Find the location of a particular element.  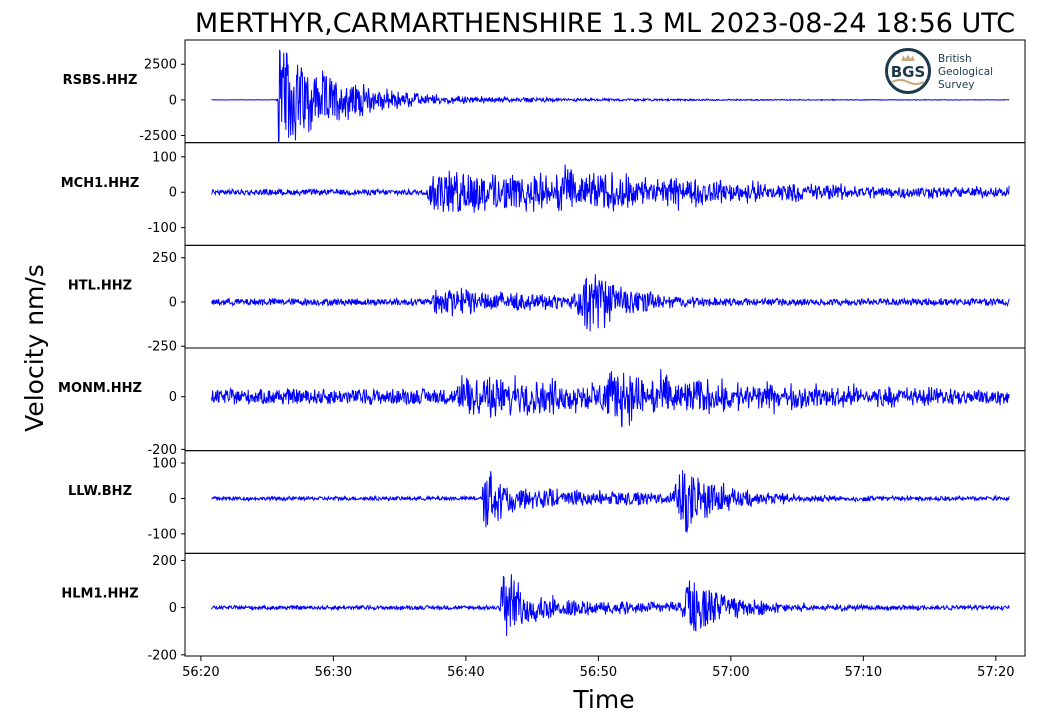

panel-monm-hhz: 0 -200 MONM.HHZ is located at coordinates (542, 402).